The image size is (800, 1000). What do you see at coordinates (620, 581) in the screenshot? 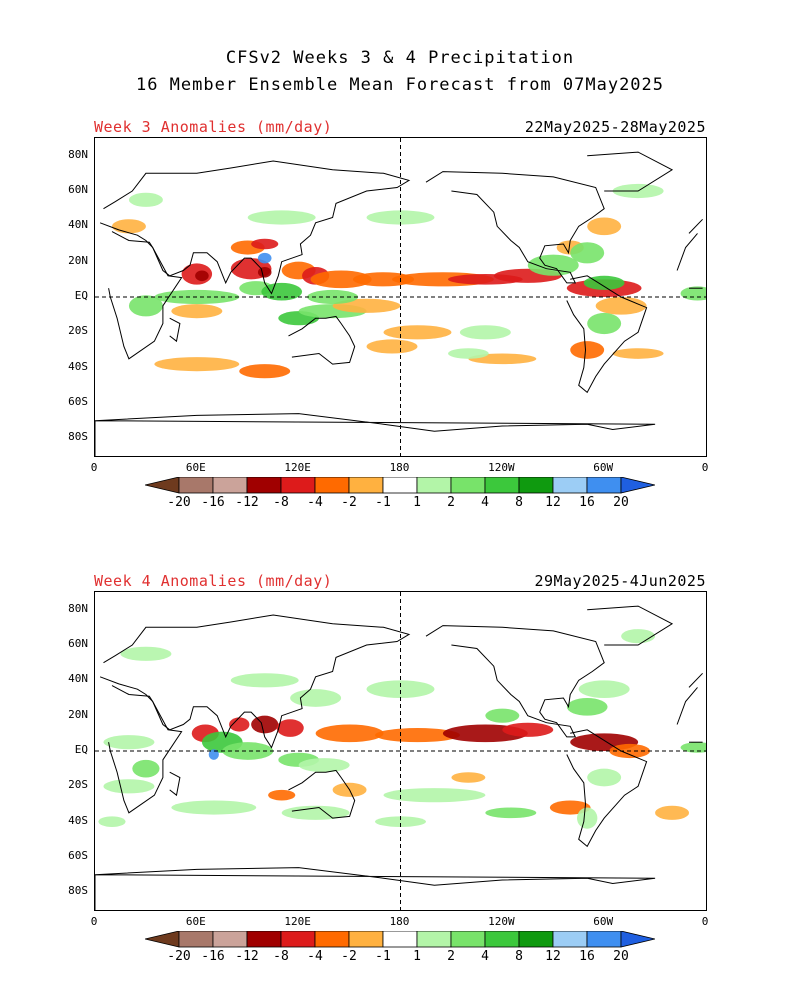
I see `panel2-date-range: 29May2025-4Jun2025` at bounding box center [620, 581].